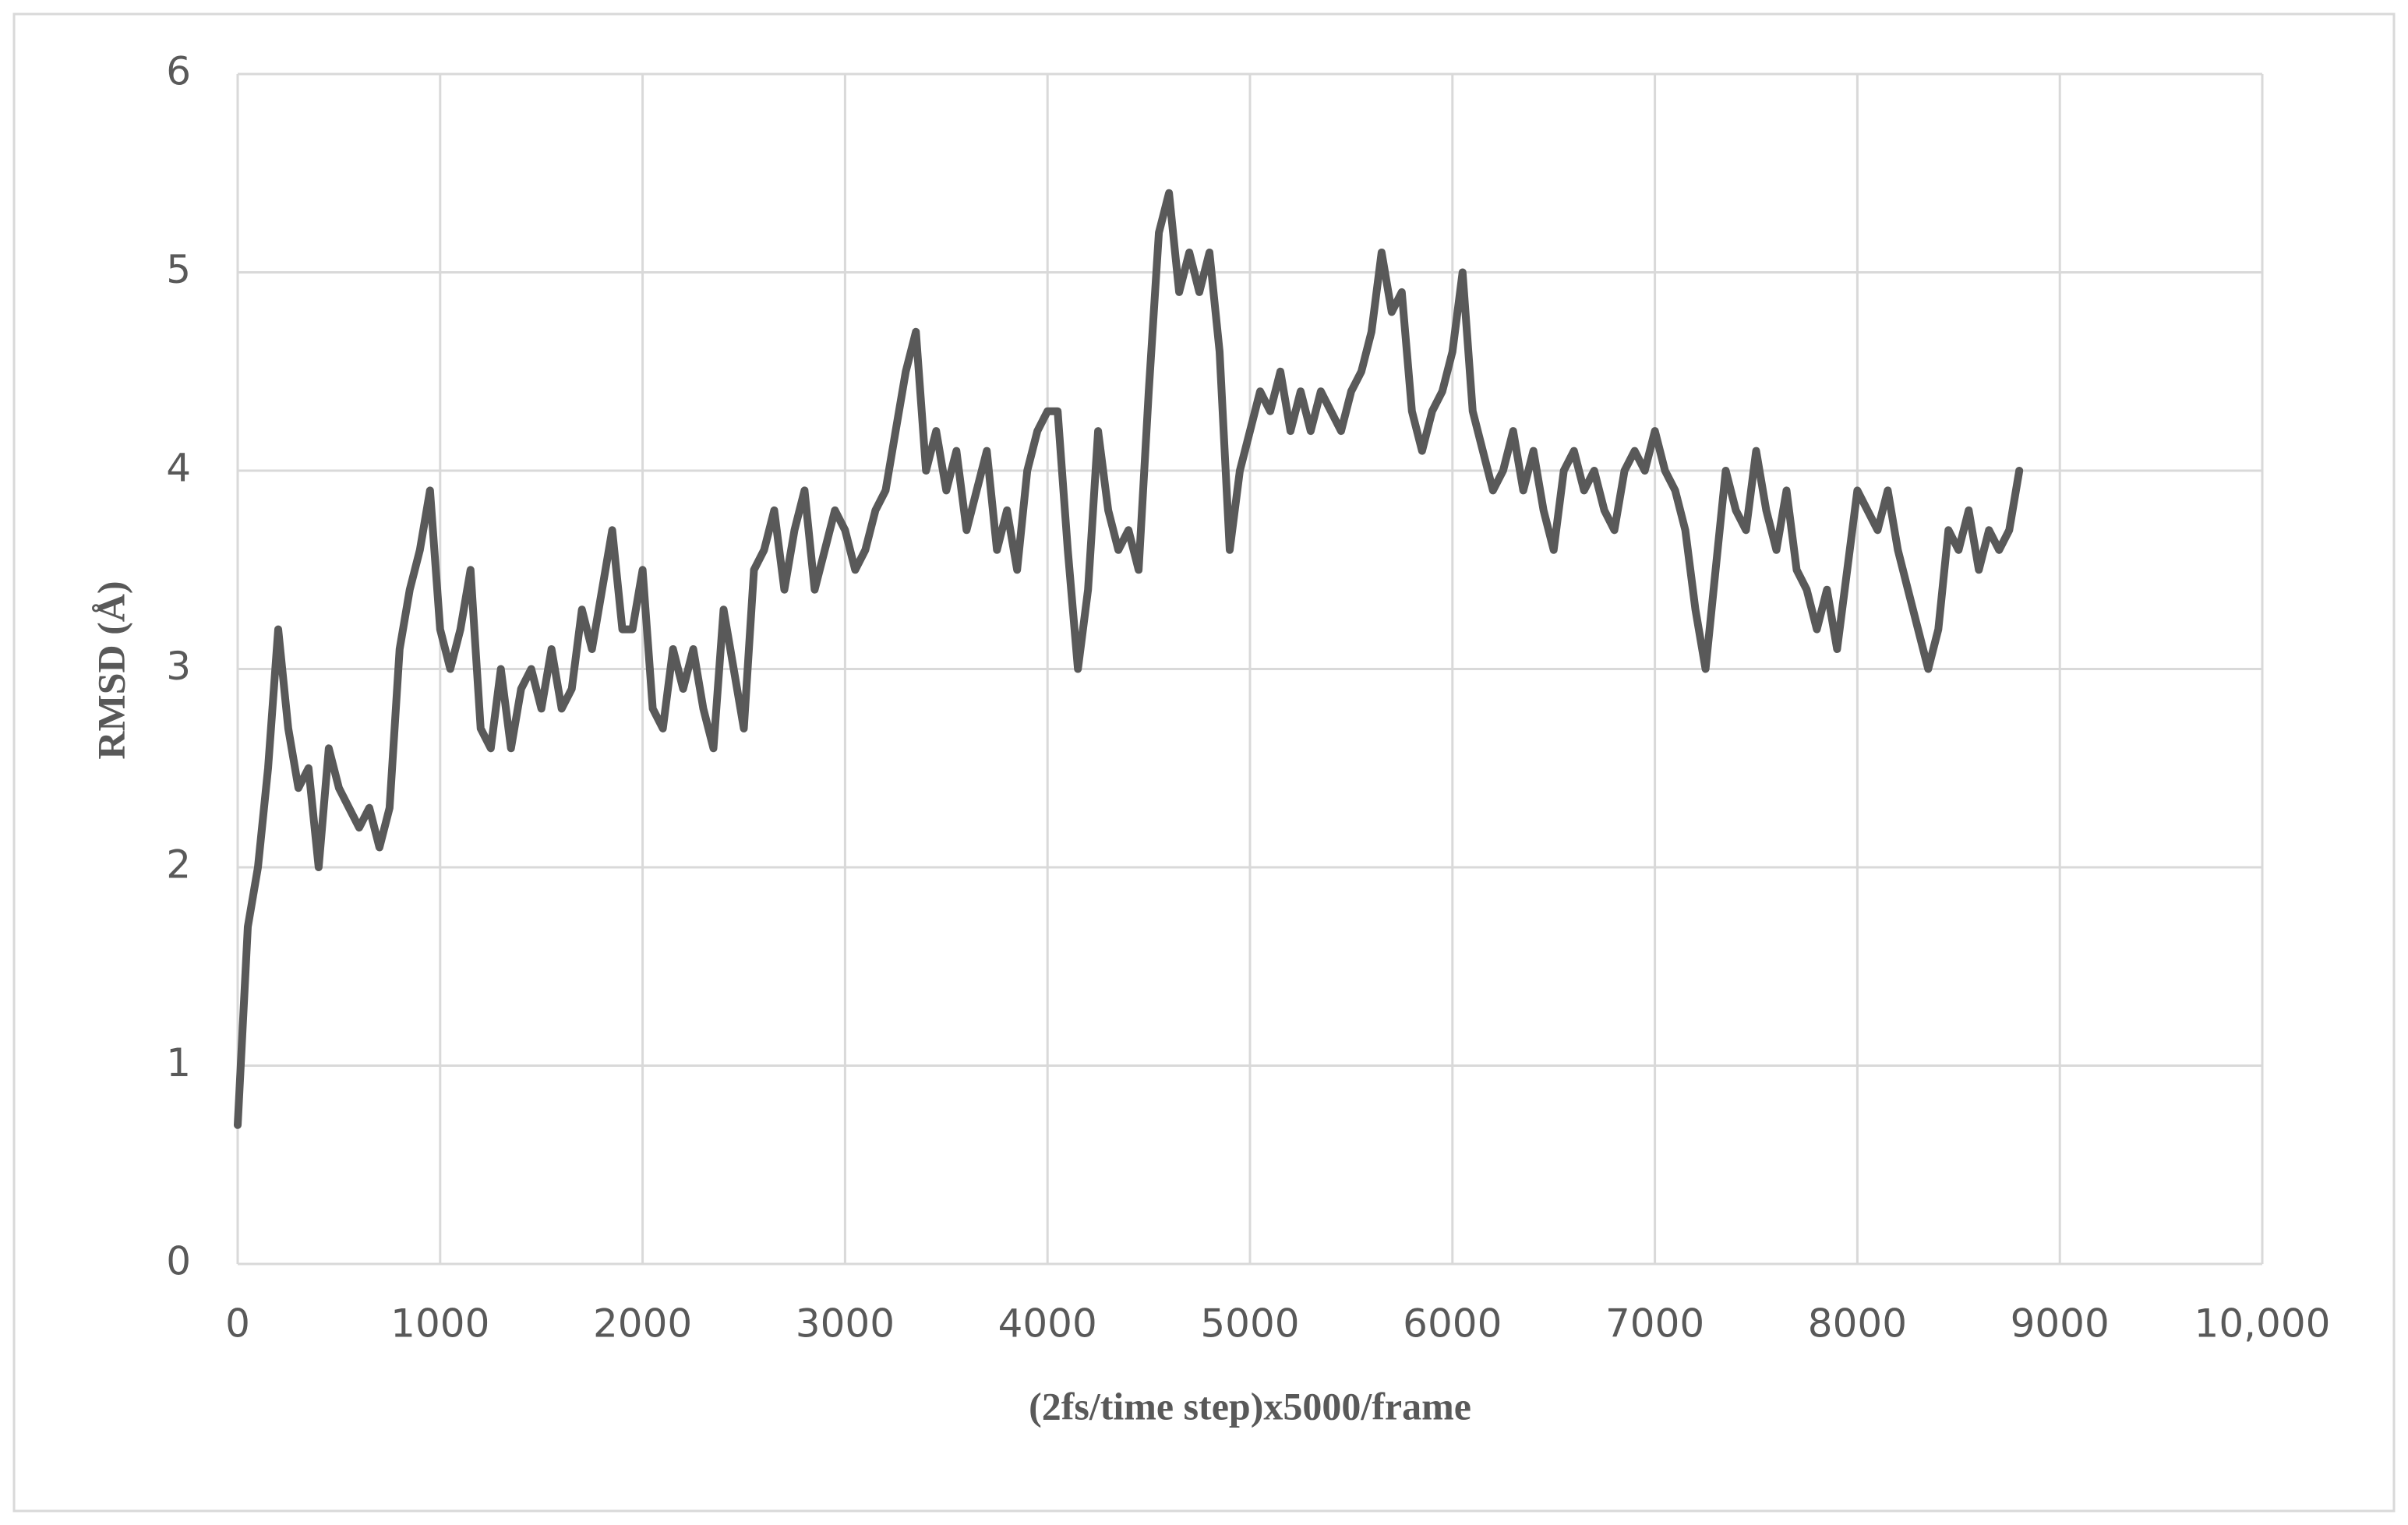  What do you see at coordinates (2262, 1324) in the screenshot?
I see `x-tick-label: 10,000` at bounding box center [2262, 1324].